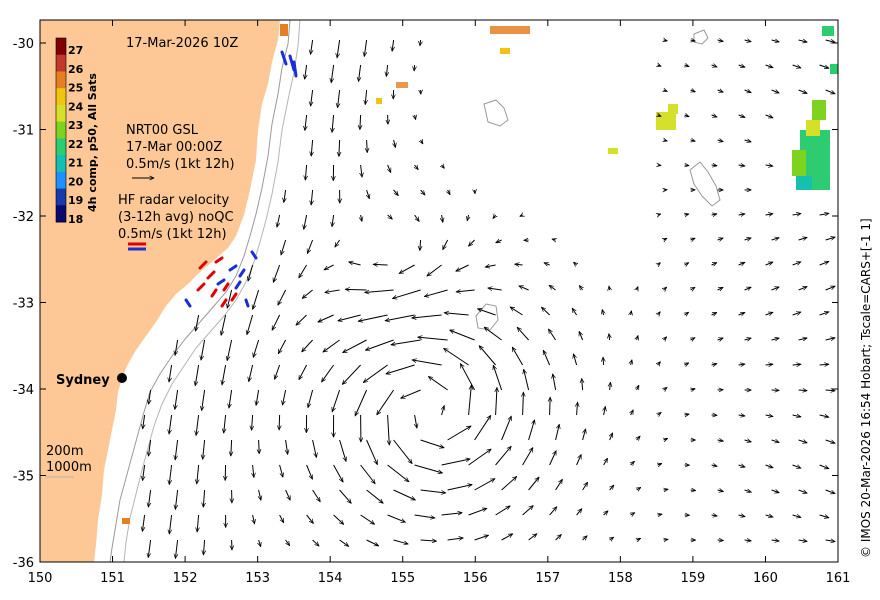  Describe the element at coordinates (174, 200) in the screenshot. I see `hf-line1: HF radar velocity` at that location.